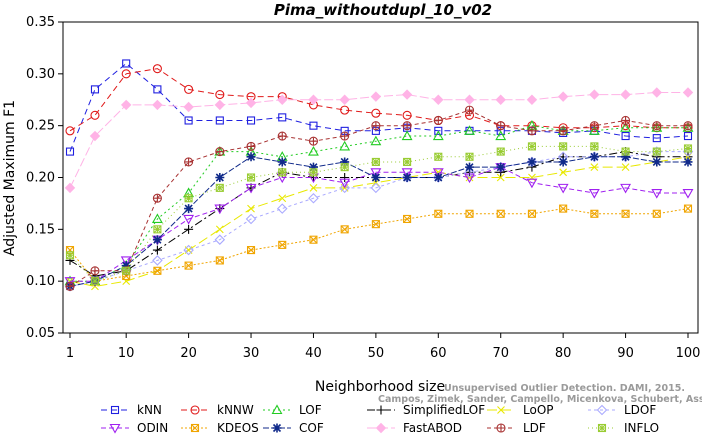 The height and width of the screenshot is (438, 702). Describe the element at coordinates (534, 427) in the screenshot. I see `legend-label: LDF` at that location.